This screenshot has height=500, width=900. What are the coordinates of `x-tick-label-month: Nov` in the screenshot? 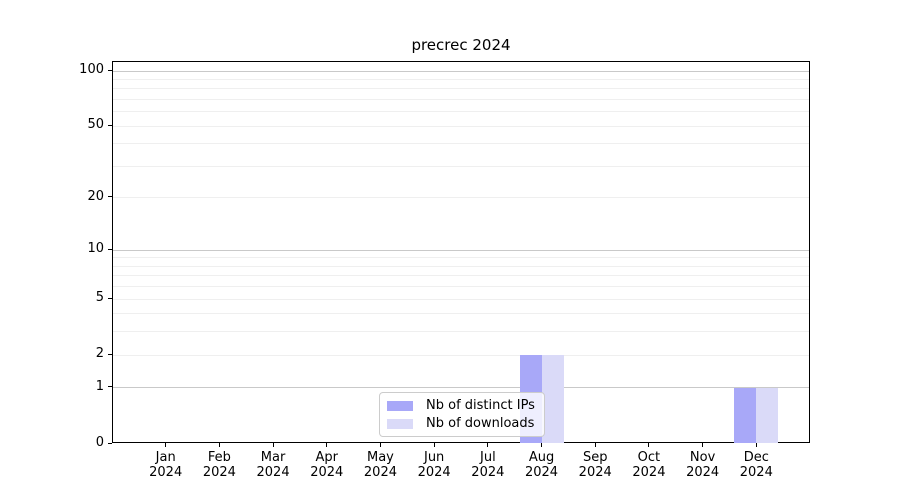 It's located at (702, 457).